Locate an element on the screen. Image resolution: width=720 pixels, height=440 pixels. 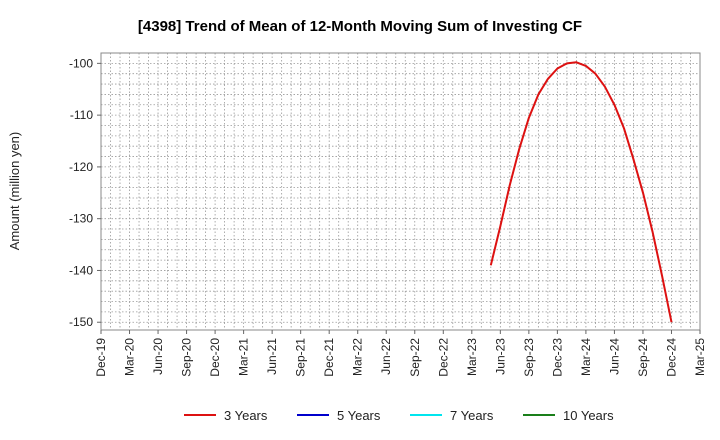
x-tick-label: Dec-21 is located at coordinates (329, 357).